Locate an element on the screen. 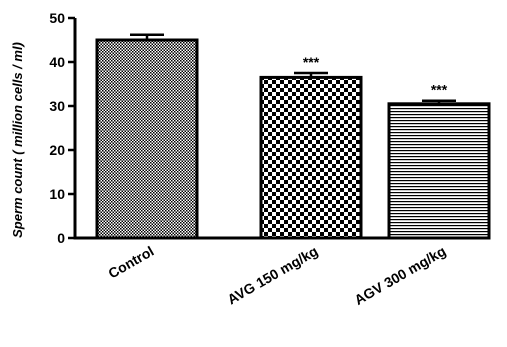  x-axis-labels: Control AVG 150 mg/kg AGV 300 mg/kg is located at coordinates (276, 275).